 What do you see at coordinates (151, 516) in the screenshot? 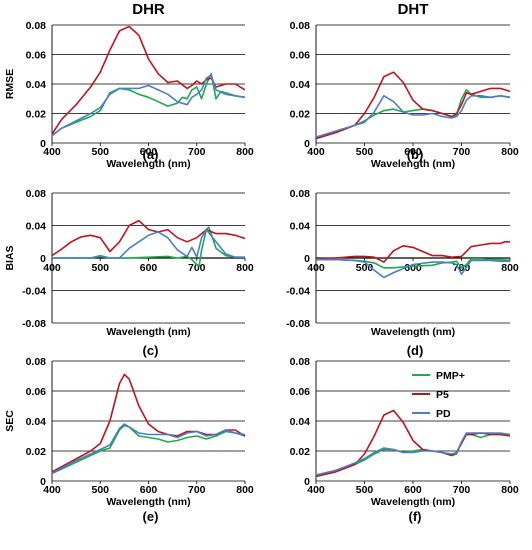
I see `panel-label: (e)` at bounding box center [151, 516].